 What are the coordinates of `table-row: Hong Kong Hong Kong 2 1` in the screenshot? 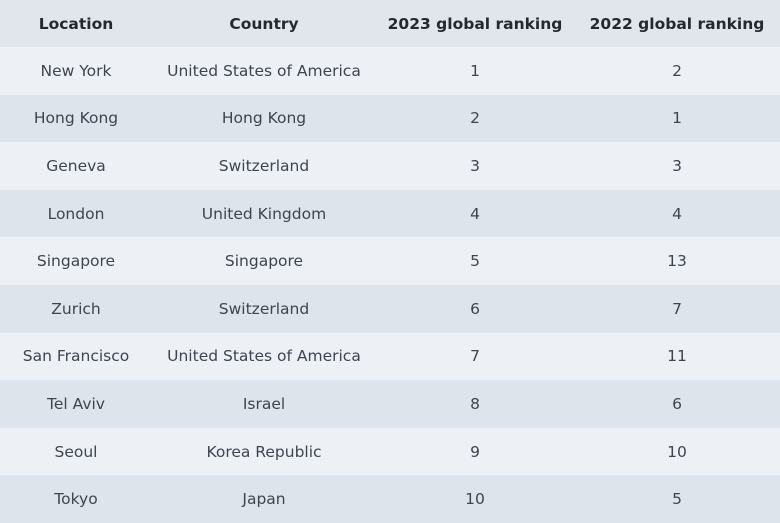 It's located at (390, 118).